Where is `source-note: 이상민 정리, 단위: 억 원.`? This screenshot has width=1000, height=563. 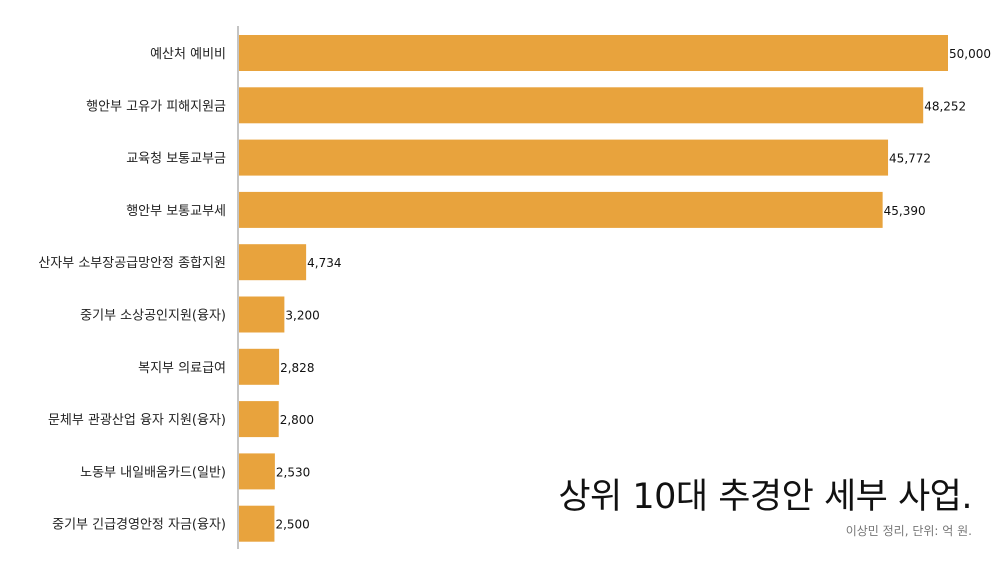
source-note: 이상민 정리, 단위: 억 원. is located at coordinates (908, 531).